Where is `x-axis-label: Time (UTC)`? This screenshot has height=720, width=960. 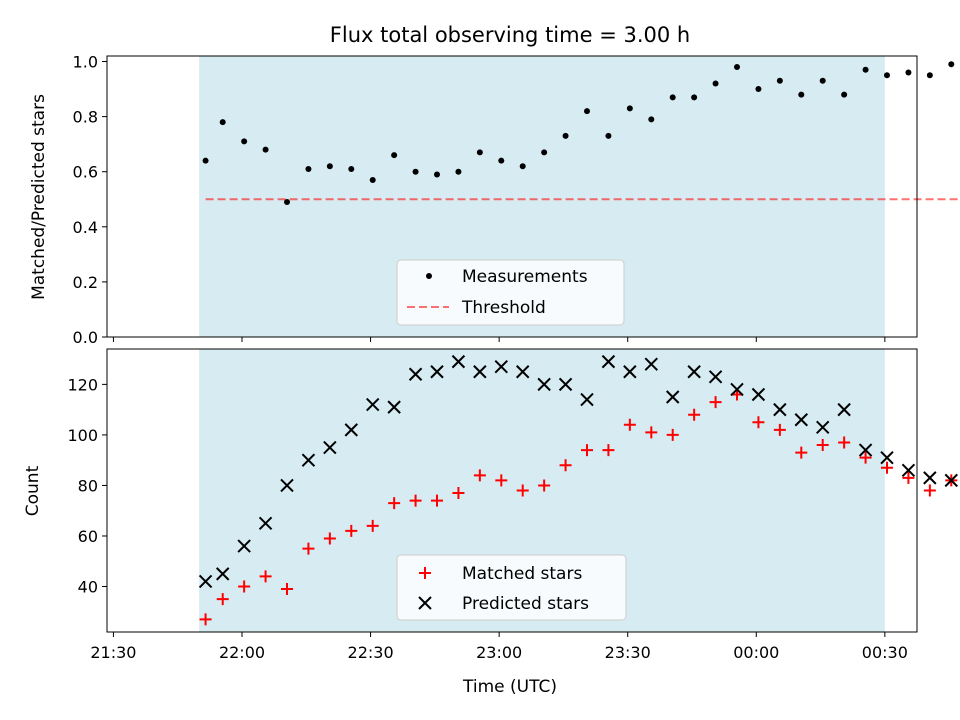
x-axis-label: Time (UTC) is located at coordinates (509, 687).